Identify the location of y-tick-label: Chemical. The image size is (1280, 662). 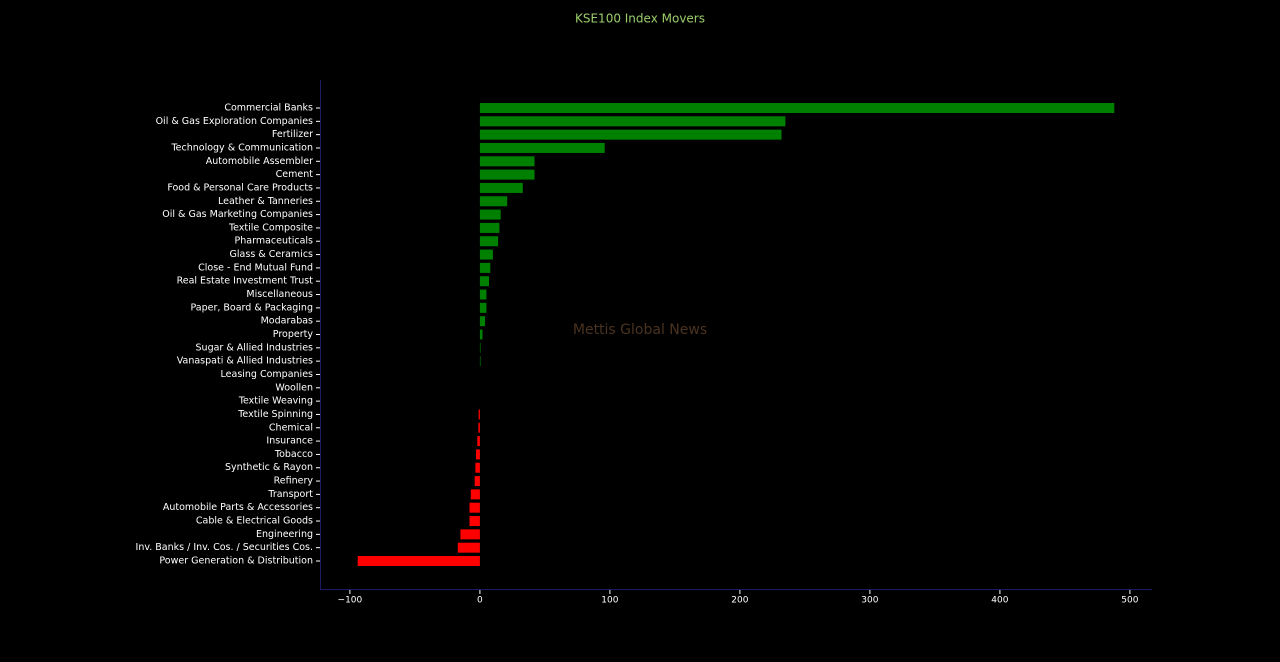
(291, 427).